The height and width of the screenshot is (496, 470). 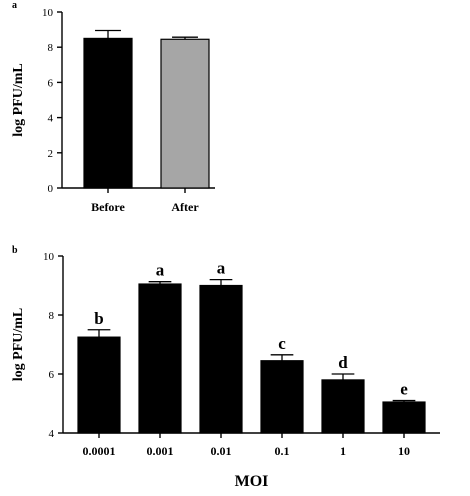 I want to click on bar-0.0001, so click(x=99, y=385).